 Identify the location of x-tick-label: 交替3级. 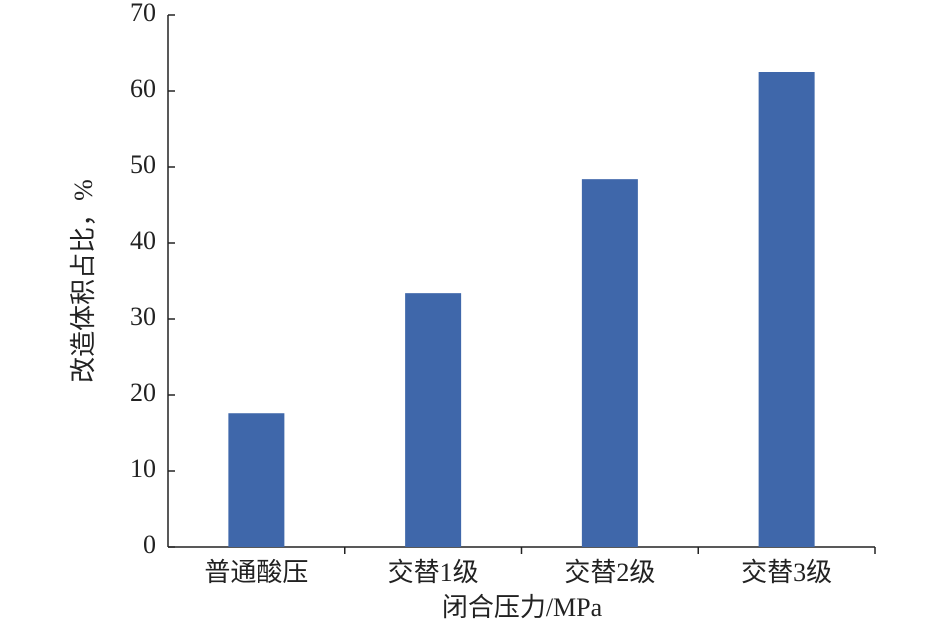
(786, 572).